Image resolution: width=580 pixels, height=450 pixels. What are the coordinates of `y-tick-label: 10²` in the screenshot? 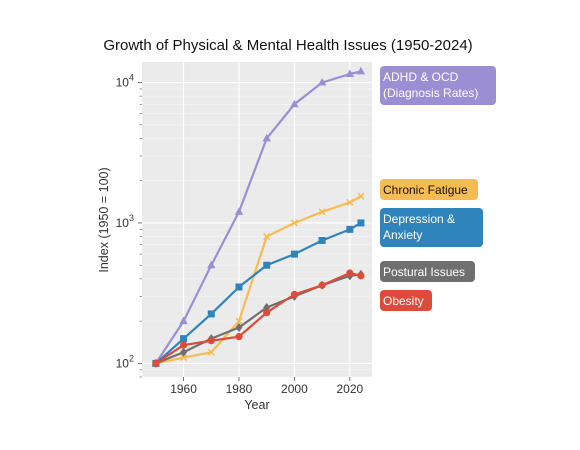 It's located at (125, 361).